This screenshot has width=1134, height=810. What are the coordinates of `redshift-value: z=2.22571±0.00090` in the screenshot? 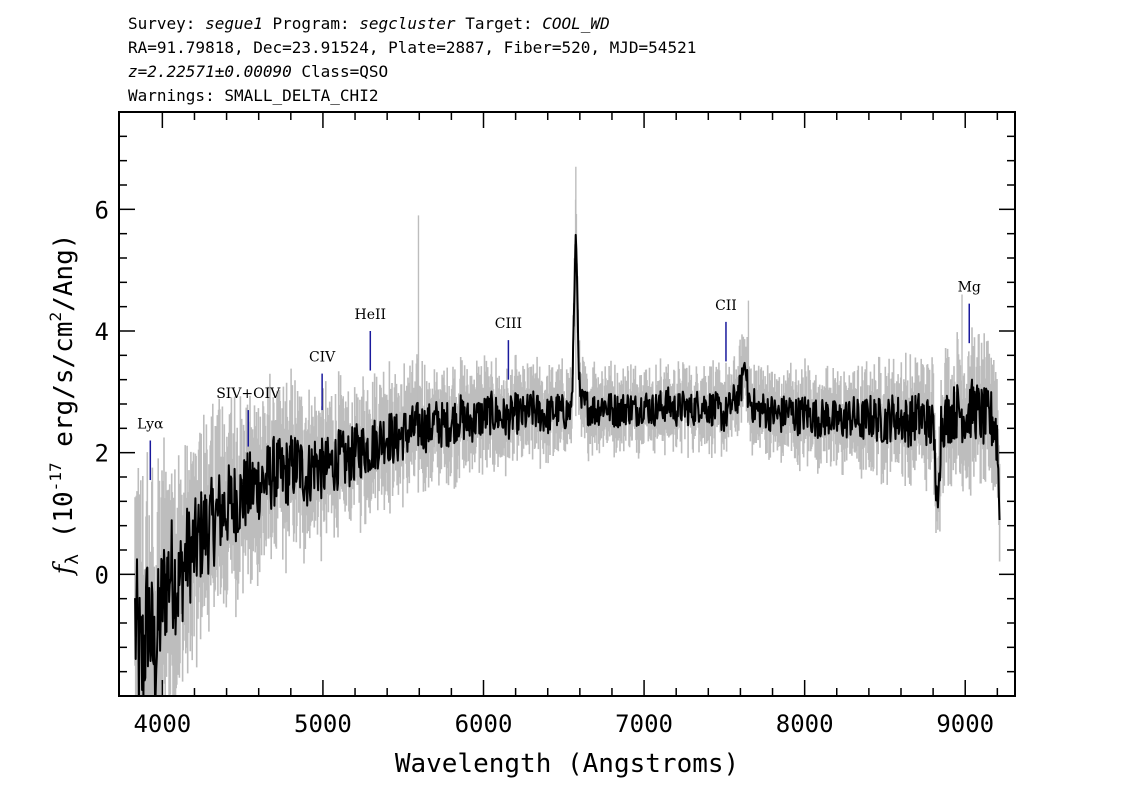 It's located at (210, 71).